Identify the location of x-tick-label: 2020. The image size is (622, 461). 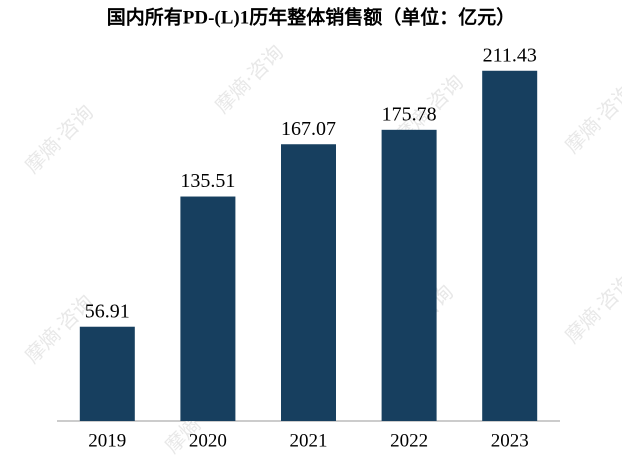
(208, 440).